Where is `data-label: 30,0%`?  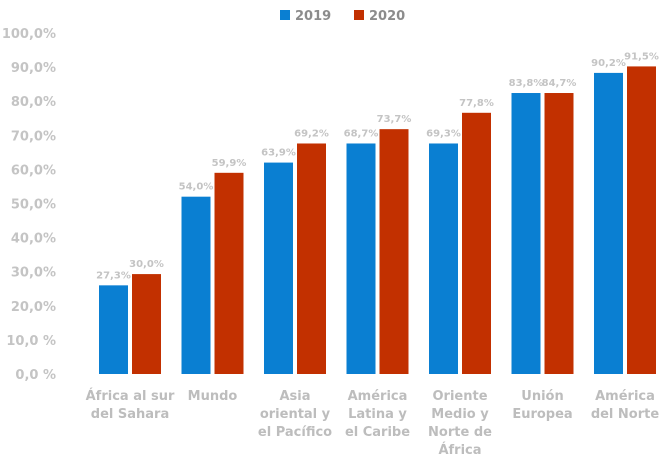
data-label: 30,0% is located at coordinates (146, 264).